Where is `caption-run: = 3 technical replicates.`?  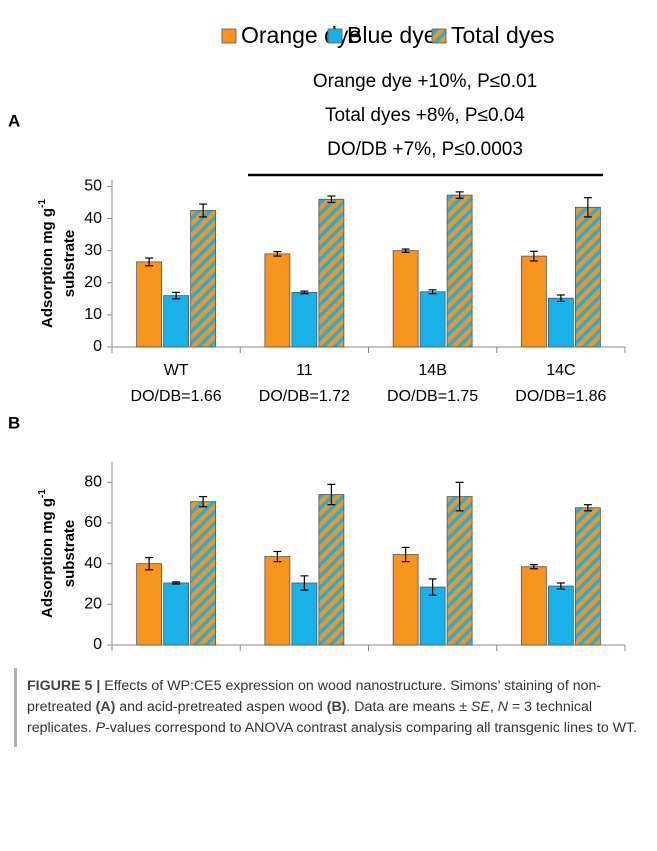 caption-run: = 3 technical replicates. is located at coordinates (309, 717).